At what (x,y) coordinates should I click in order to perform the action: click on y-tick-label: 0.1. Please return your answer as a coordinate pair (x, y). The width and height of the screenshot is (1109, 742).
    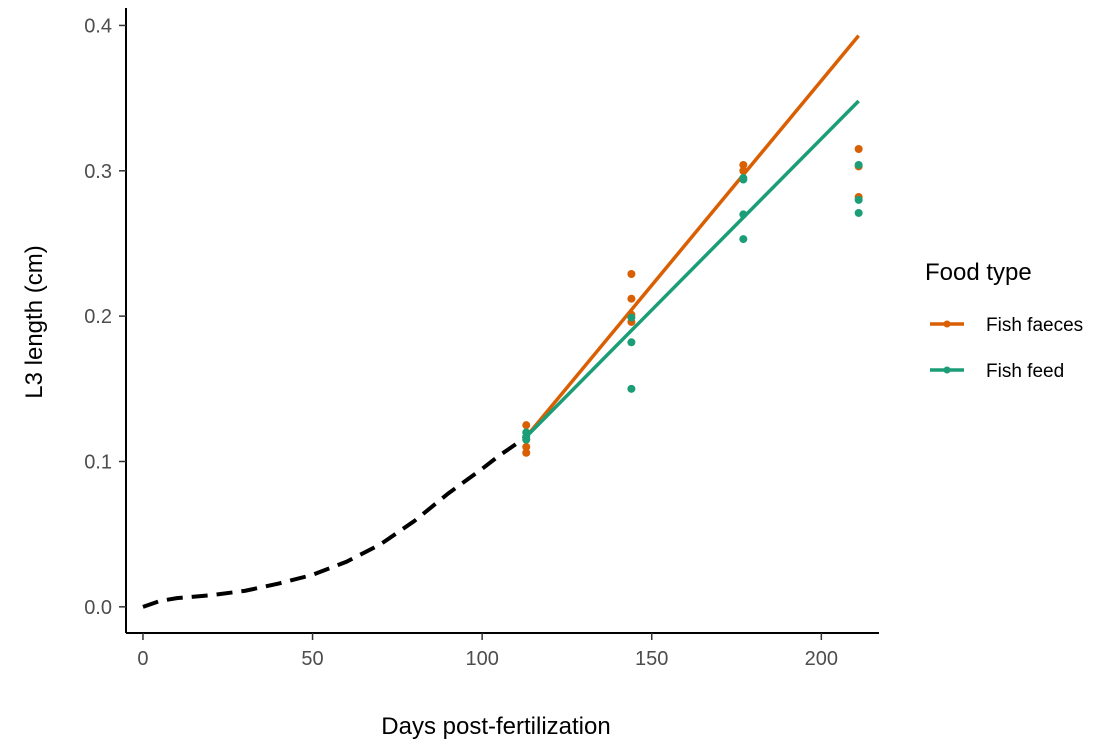
    Looking at the image, I should click on (98, 462).